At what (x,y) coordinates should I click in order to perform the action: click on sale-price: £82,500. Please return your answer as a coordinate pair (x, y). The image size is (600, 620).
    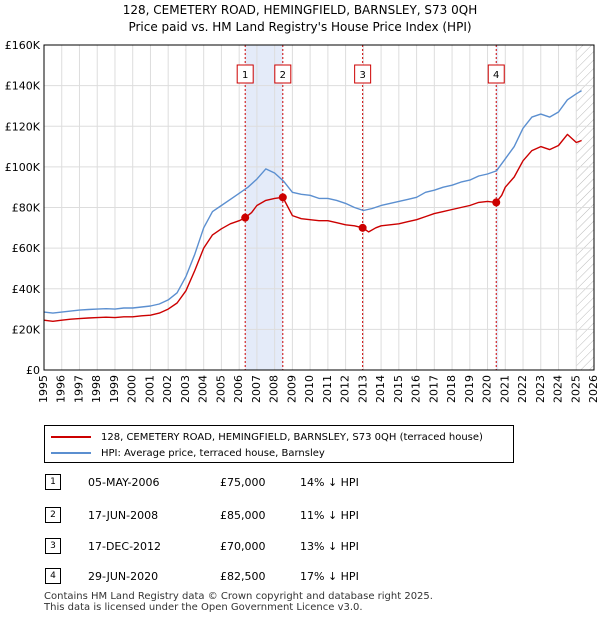
    Looking at the image, I should click on (243, 576).